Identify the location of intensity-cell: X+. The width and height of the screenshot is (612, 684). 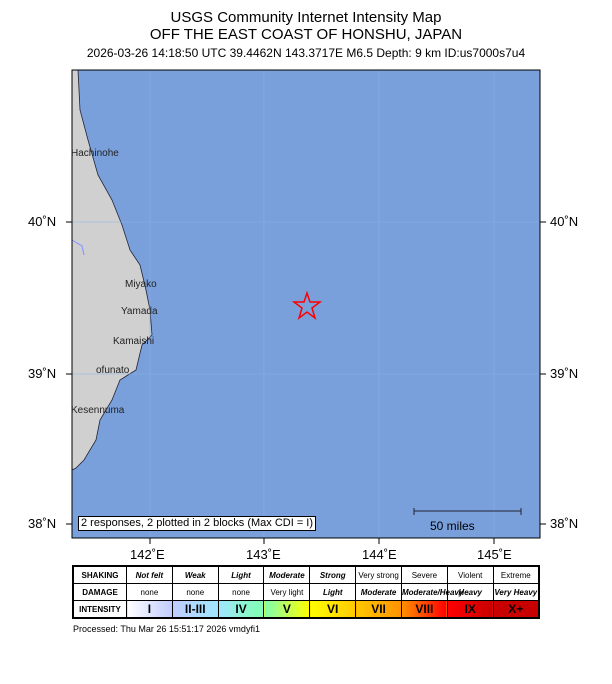
(516, 609).